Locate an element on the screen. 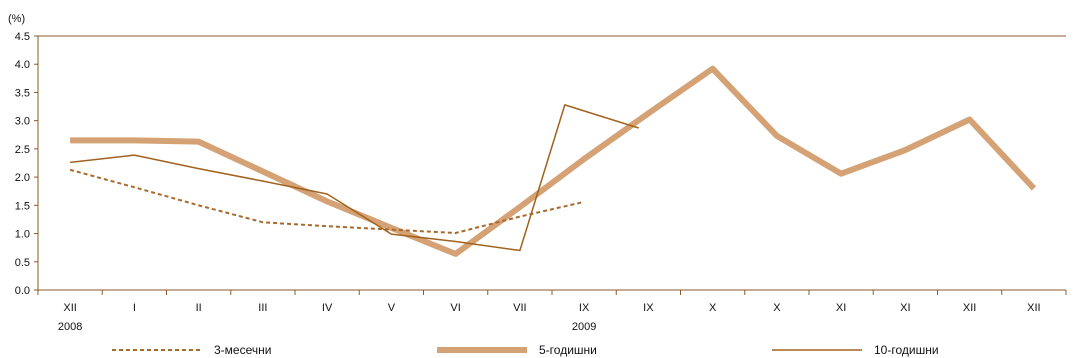  x-tick-label: IV is located at coordinates (327, 308).